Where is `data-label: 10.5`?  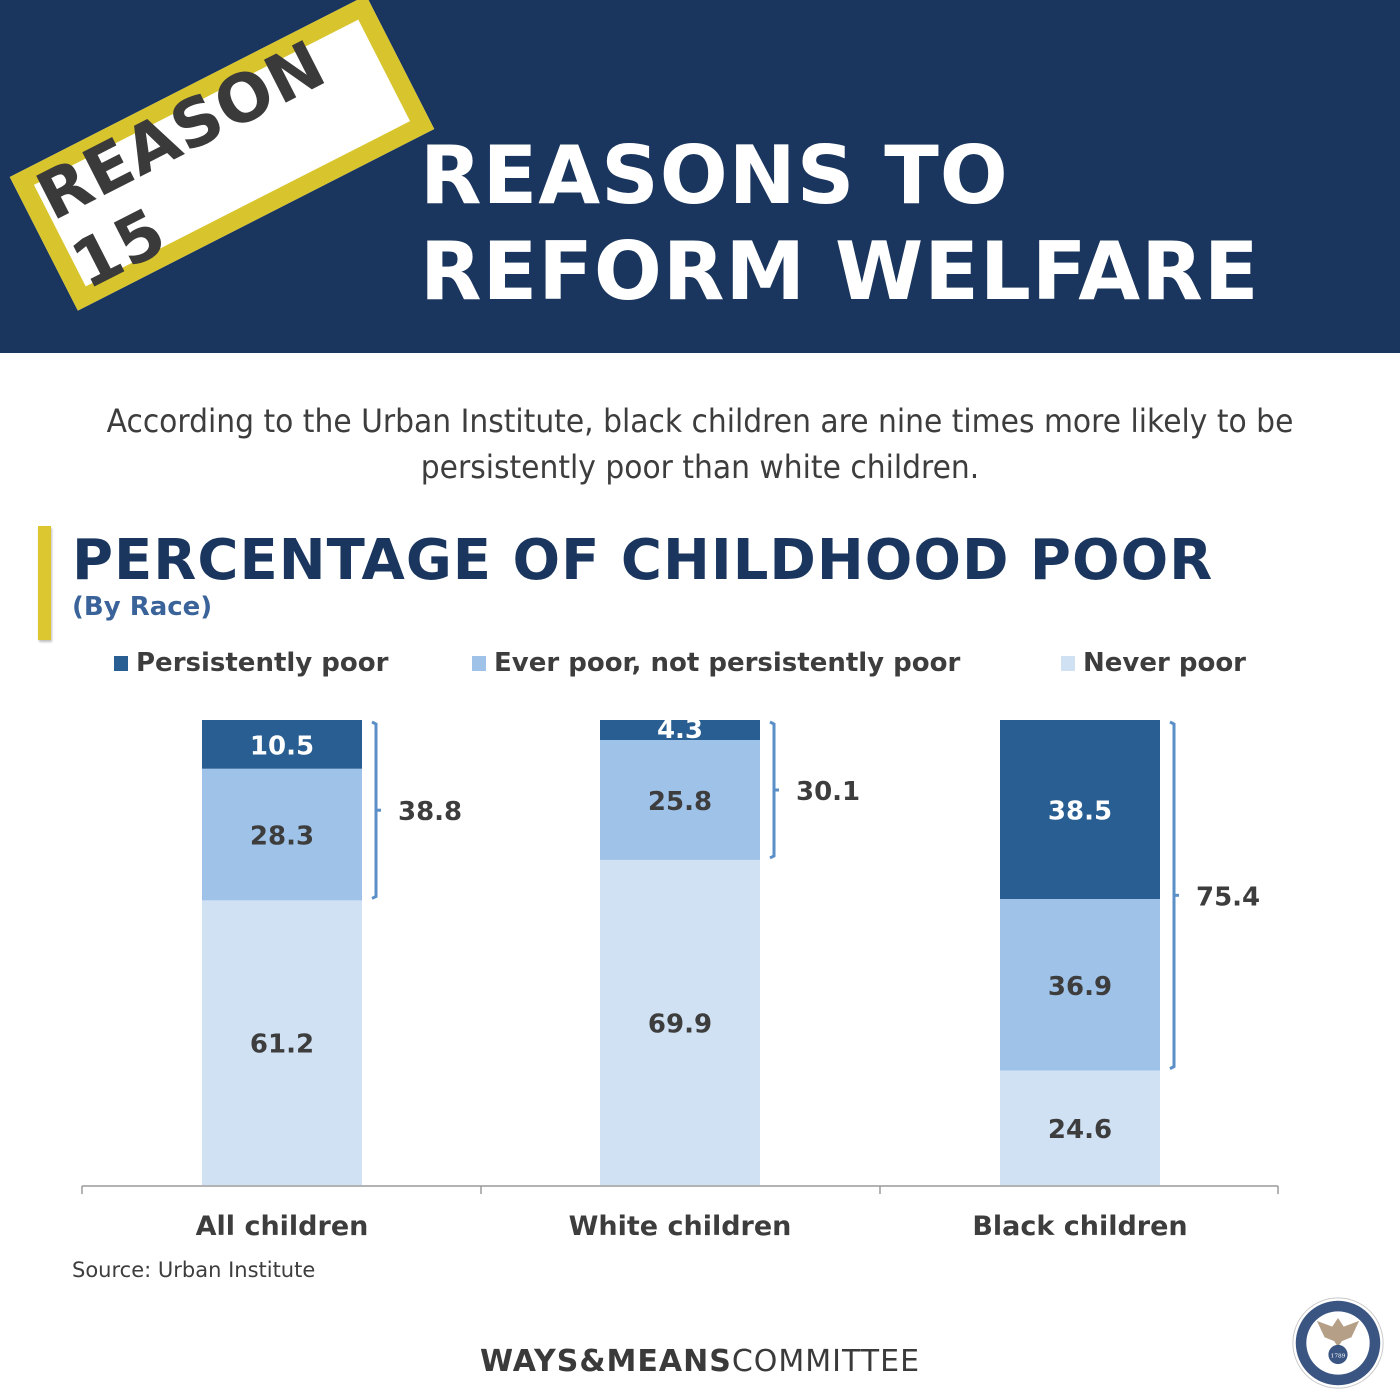 data-label: 10.5 is located at coordinates (282, 746).